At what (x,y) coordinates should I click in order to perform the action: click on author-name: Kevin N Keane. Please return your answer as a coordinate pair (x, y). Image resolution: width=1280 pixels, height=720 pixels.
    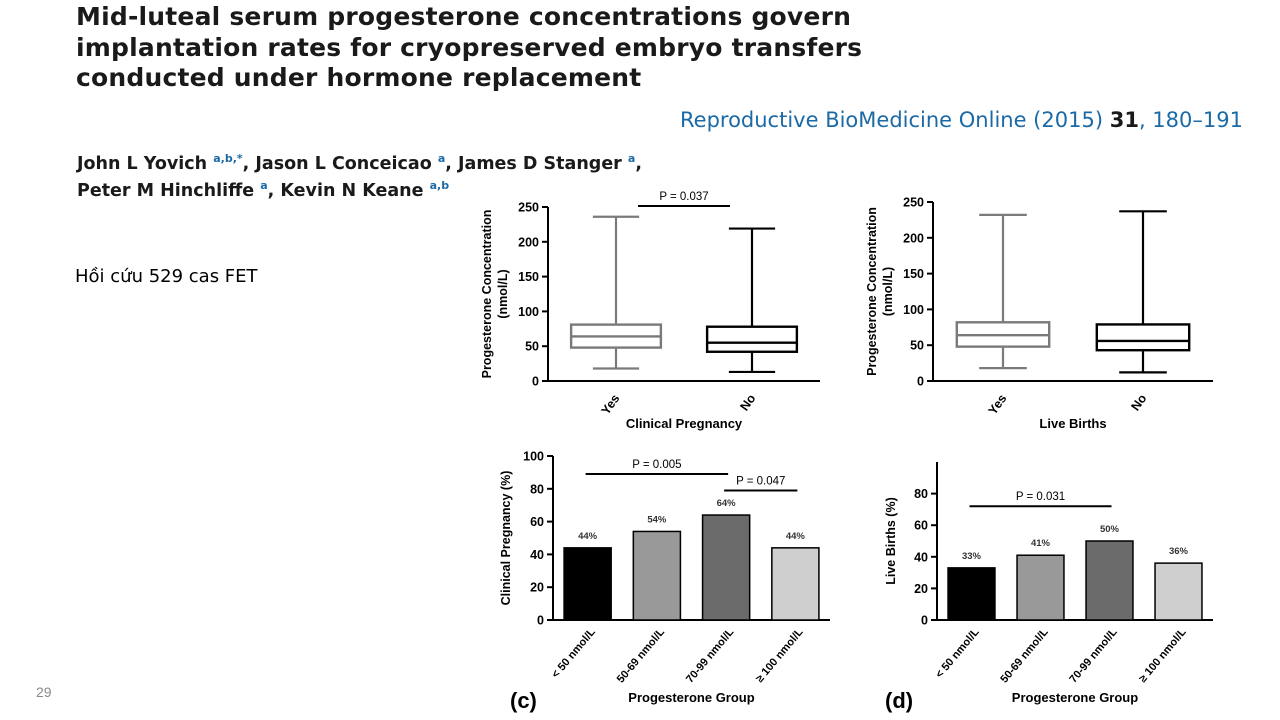
    Looking at the image, I should click on (355, 190).